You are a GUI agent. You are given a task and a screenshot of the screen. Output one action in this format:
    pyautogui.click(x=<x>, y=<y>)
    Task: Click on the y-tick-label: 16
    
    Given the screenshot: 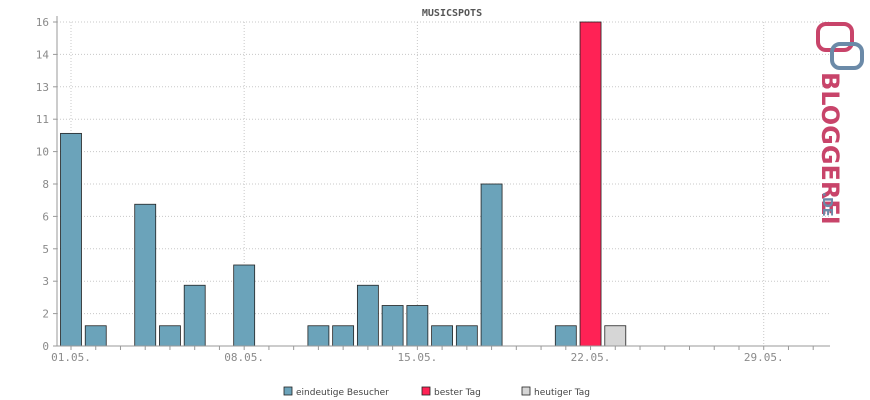 What is the action you would take?
    pyautogui.click(x=42, y=22)
    